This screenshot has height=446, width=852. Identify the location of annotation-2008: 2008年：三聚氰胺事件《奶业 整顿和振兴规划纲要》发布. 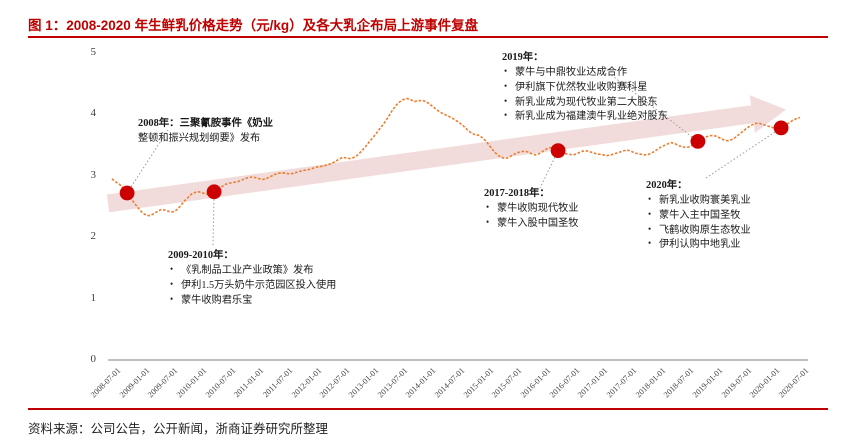
(238, 131).